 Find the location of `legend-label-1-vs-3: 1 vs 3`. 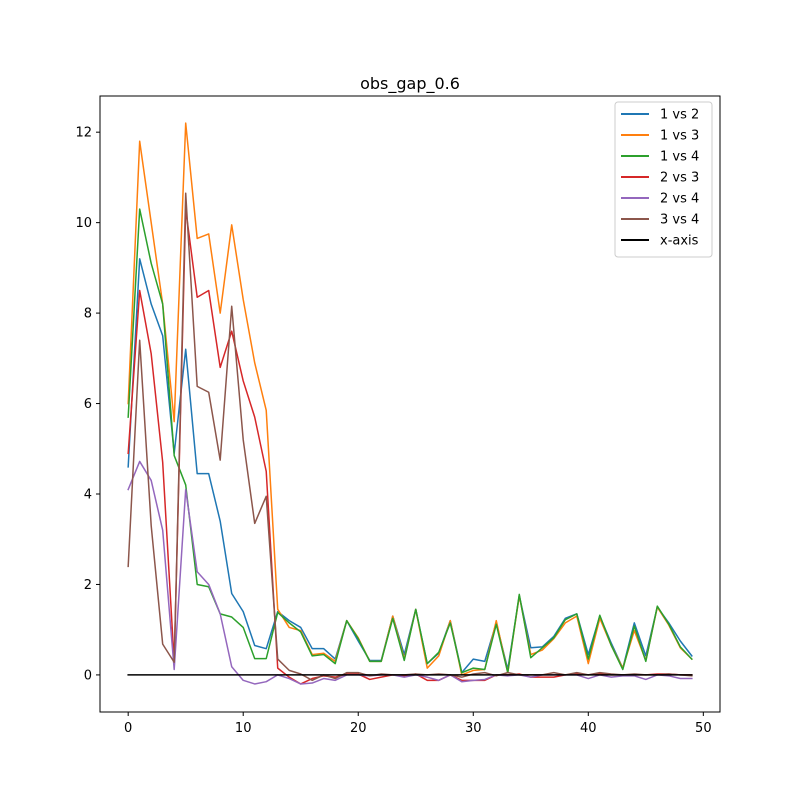

legend-label-1-vs-3: 1 vs 3 is located at coordinates (679, 136).